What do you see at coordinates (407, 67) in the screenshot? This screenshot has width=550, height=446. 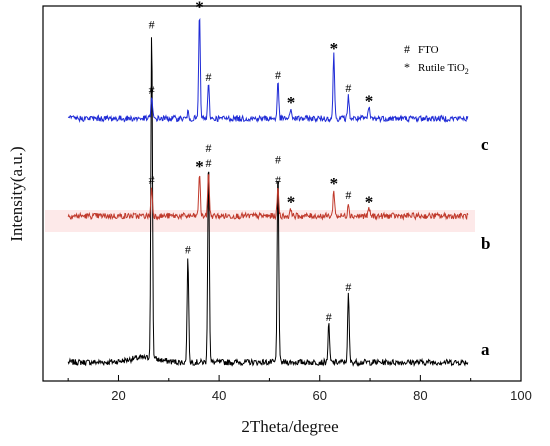 I see `legend-symbol-rutile: *` at bounding box center [407, 67].